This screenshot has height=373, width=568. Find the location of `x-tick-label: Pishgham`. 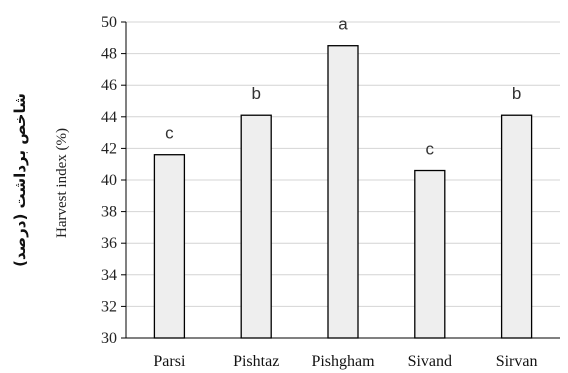

x-tick-label: Pishgham is located at coordinates (343, 361).